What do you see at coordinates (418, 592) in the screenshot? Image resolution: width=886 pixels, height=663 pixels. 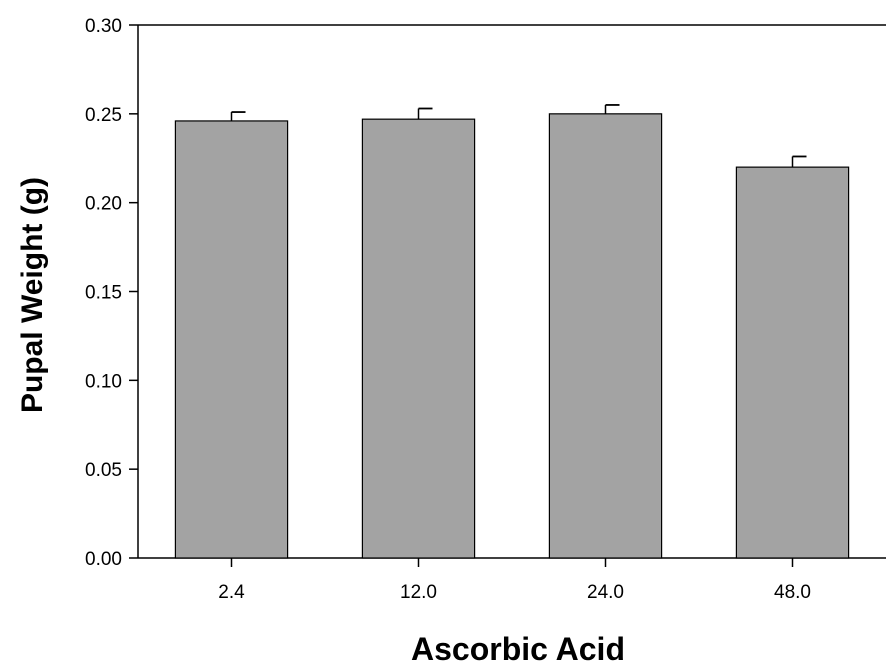 I see `x-tick-label: 12.0` at bounding box center [418, 592].